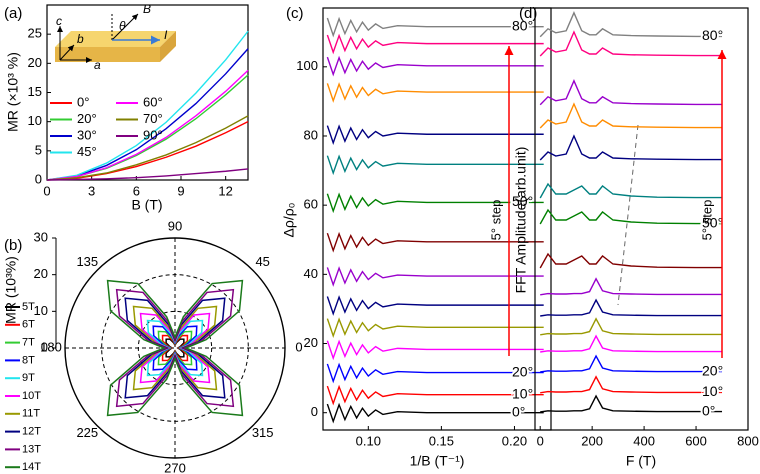 This screenshot has width=760, height=474. Describe the element at coordinates (262, 261) in the screenshot. I see `angle-label: 45` at that location.